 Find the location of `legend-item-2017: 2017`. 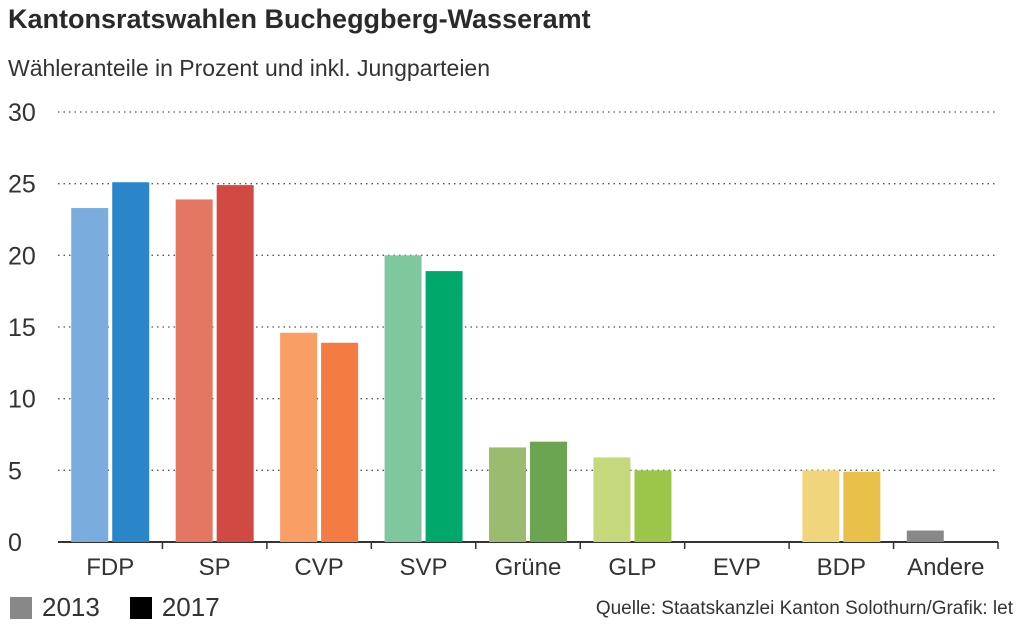

legend-item-2017: 2017 is located at coordinates (174, 607).